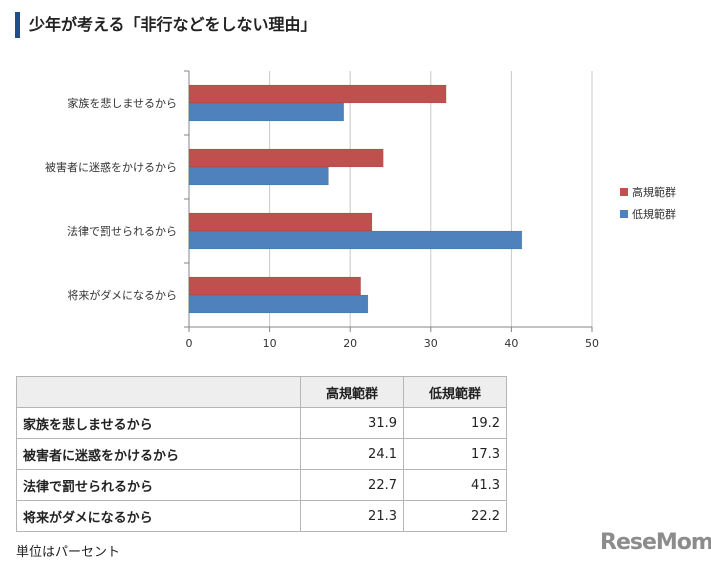  Describe the element at coordinates (511, 343) in the screenshot. I see `x-tick-label: 40` at that location.